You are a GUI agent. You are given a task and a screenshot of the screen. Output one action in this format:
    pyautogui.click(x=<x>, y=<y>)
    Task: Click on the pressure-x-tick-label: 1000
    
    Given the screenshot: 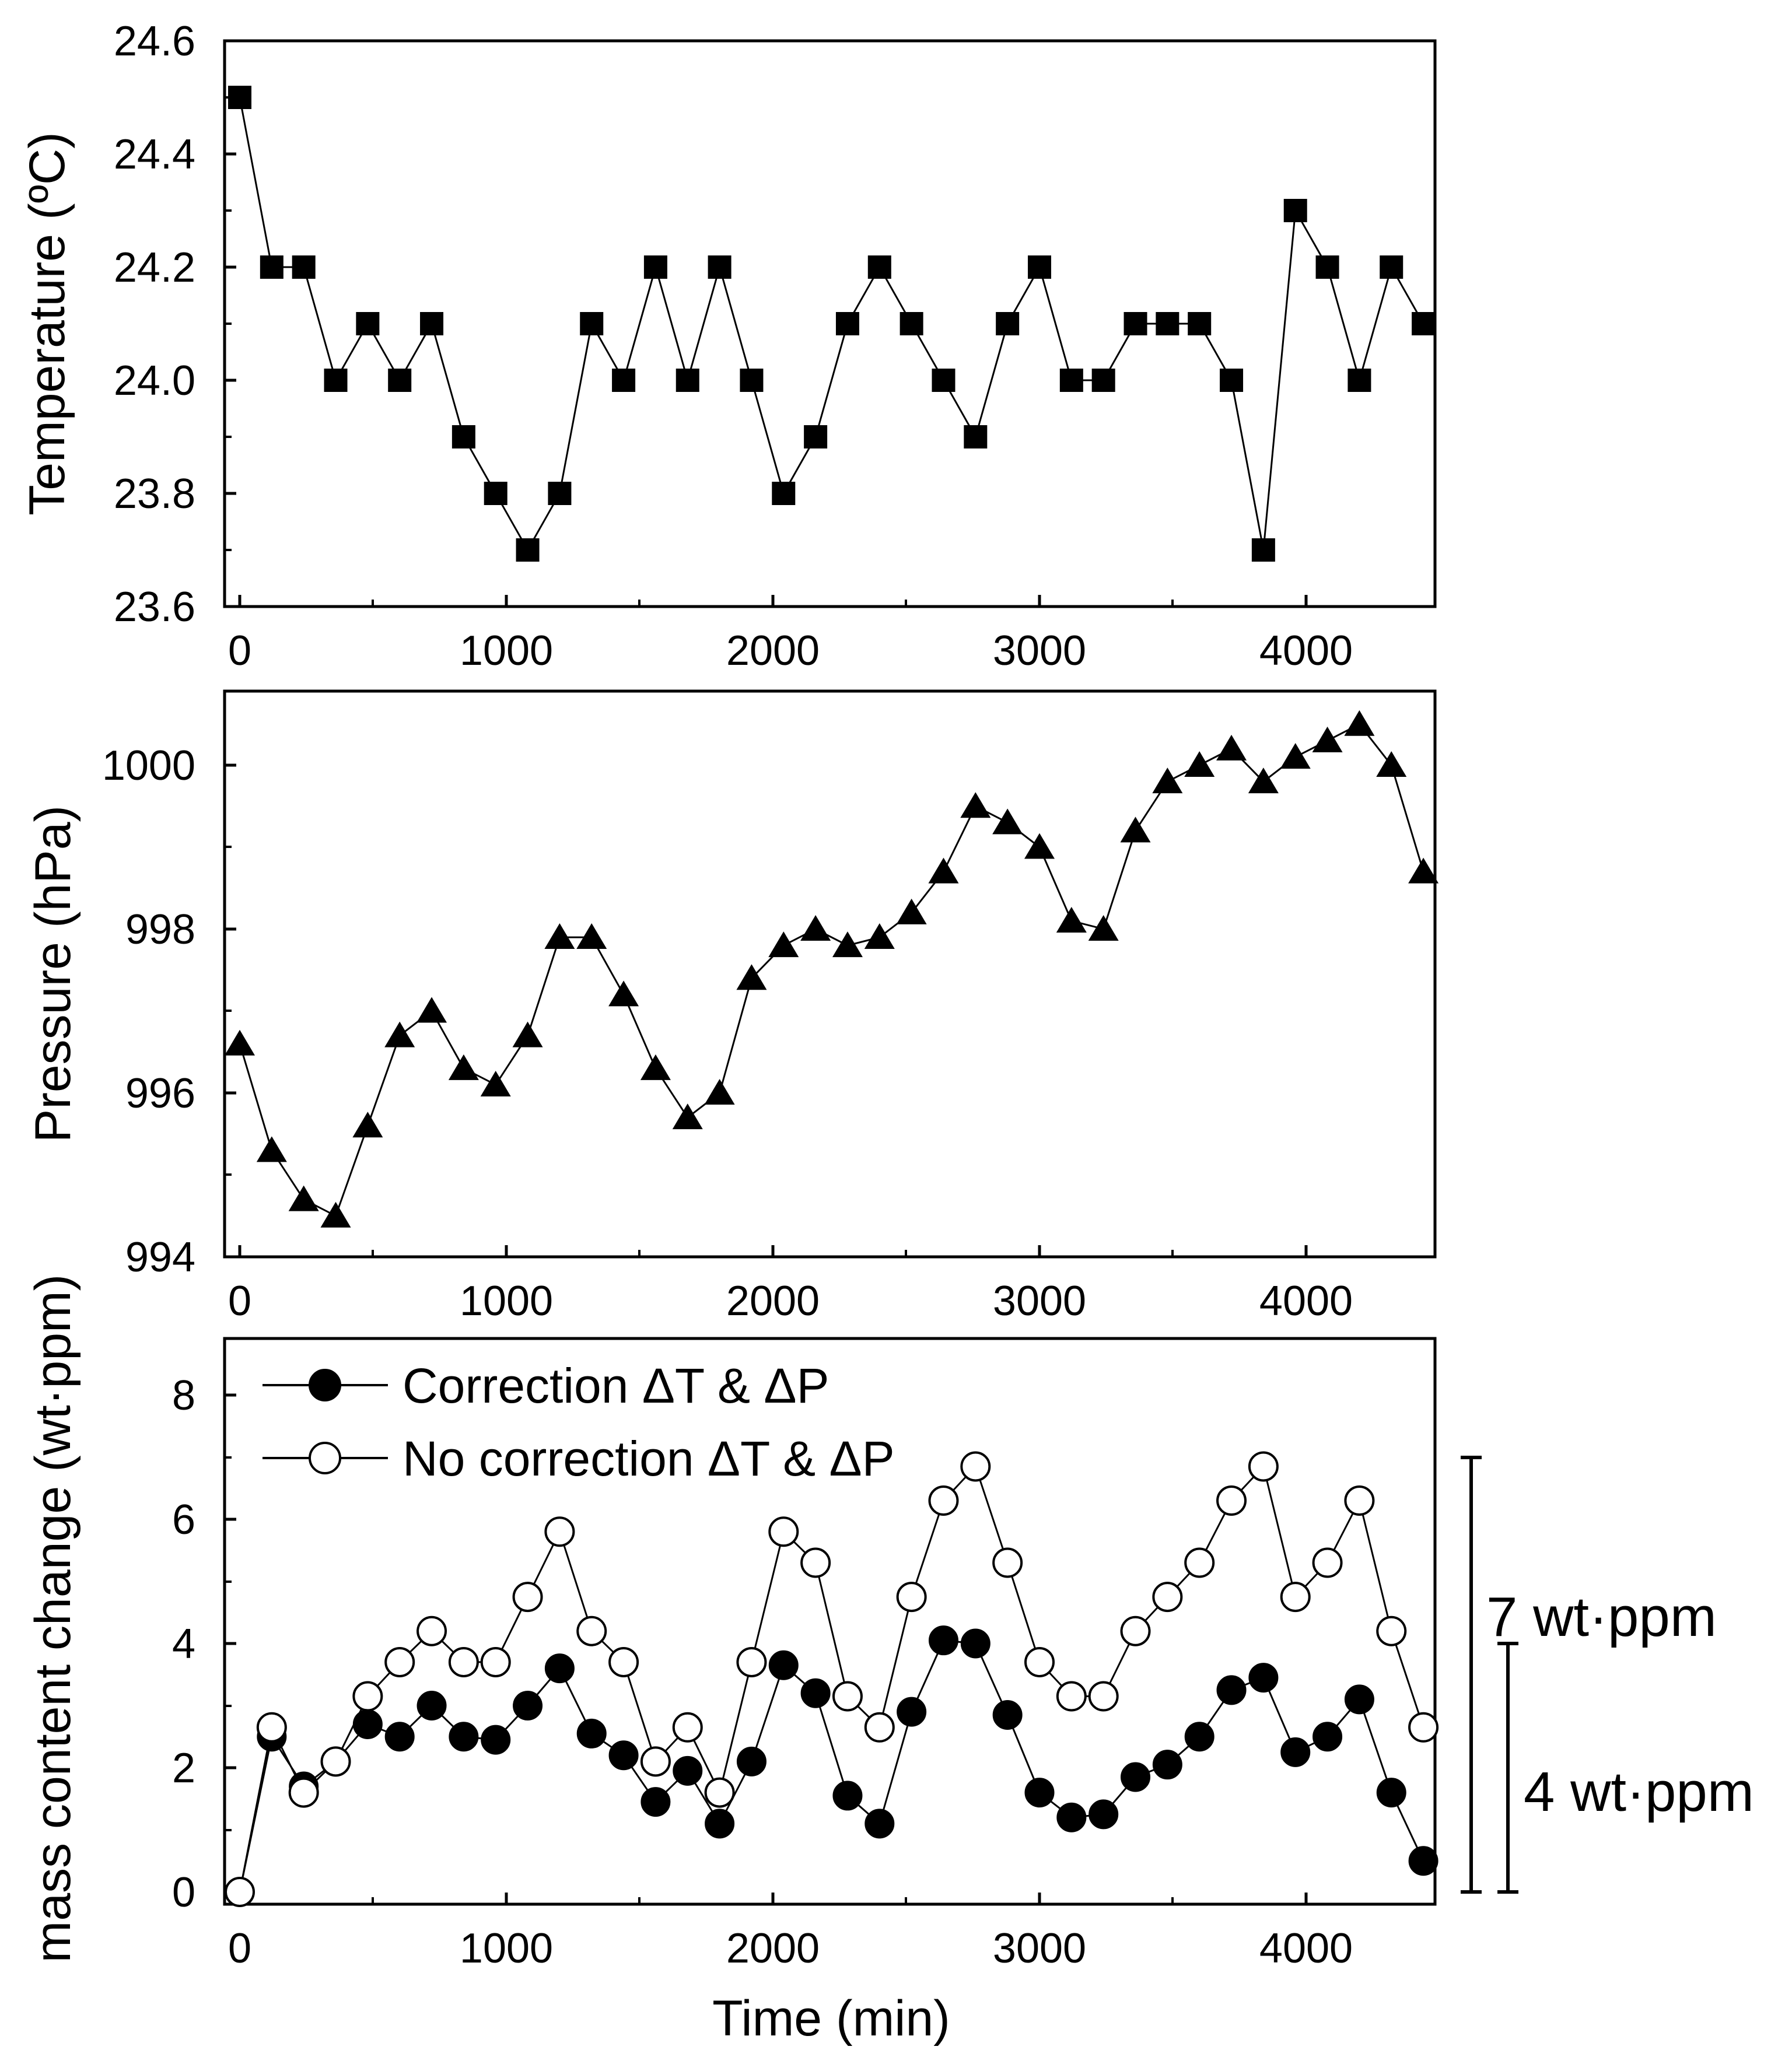 What is the action you would take?
    pyautogui.click(x=506, y=1301)
    